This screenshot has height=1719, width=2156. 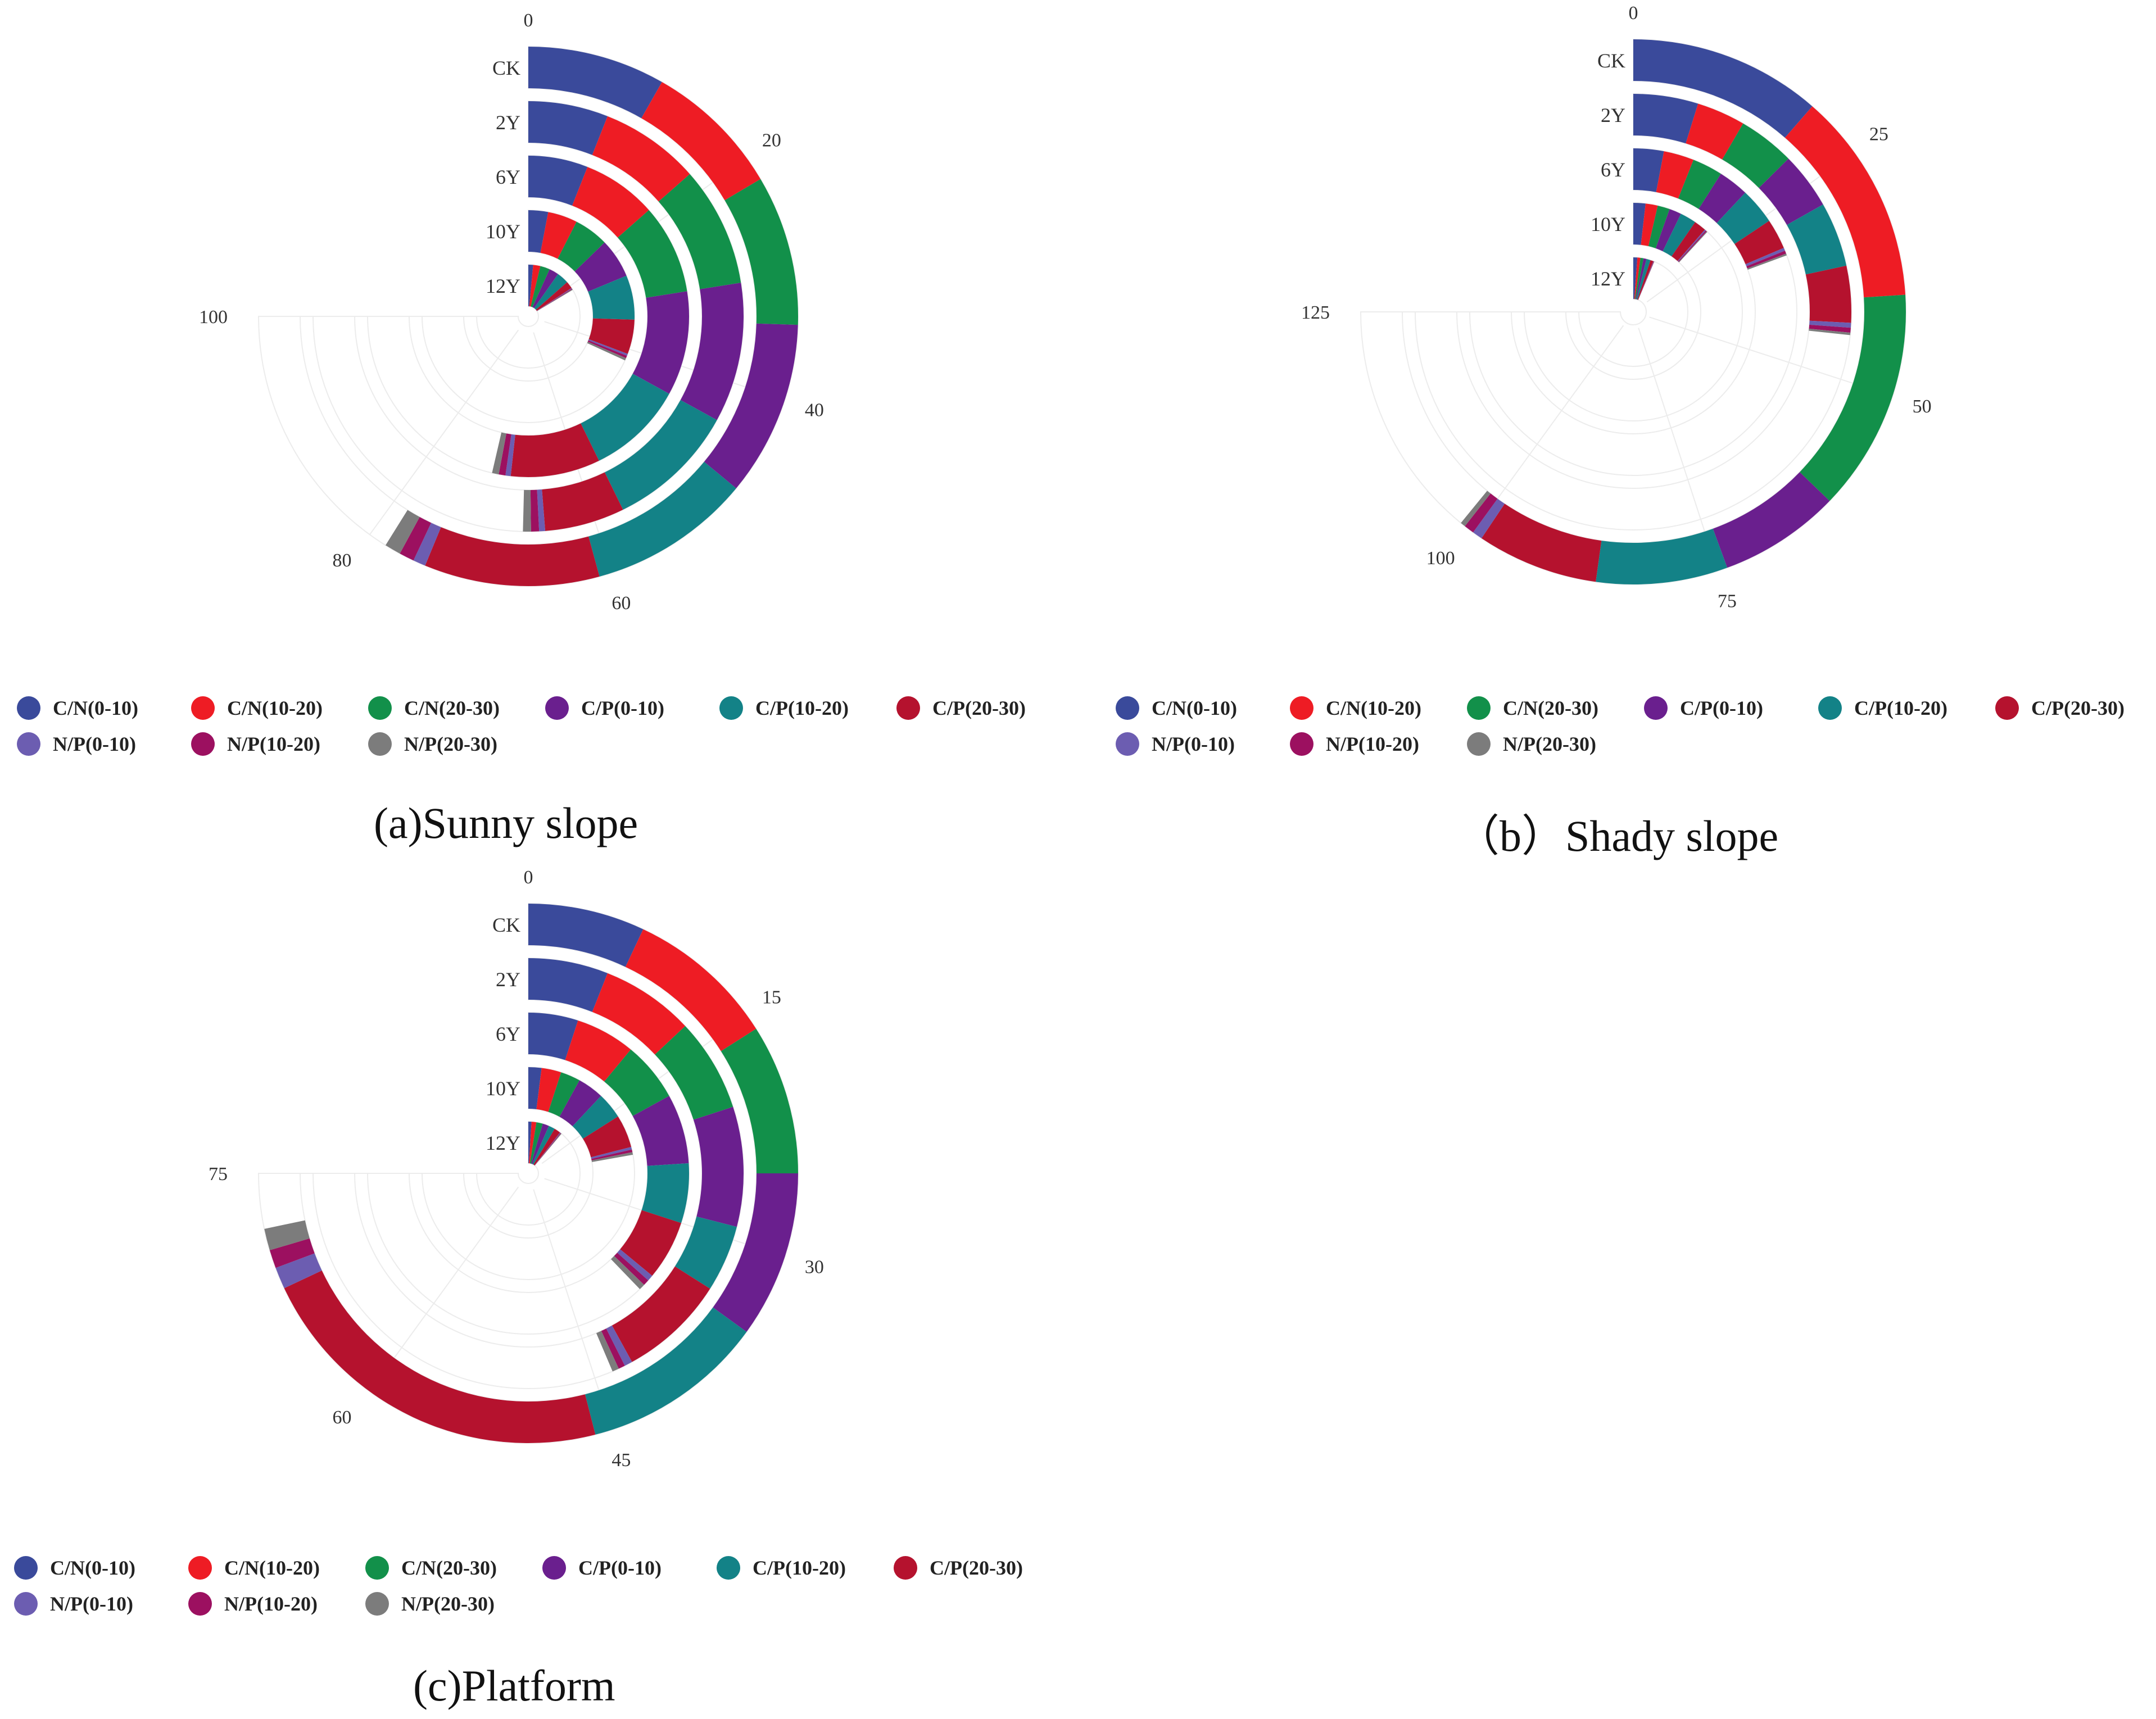 I want to click on bar-segment-c-10Y-N/P(0-10), so click(x=611, y=1152).